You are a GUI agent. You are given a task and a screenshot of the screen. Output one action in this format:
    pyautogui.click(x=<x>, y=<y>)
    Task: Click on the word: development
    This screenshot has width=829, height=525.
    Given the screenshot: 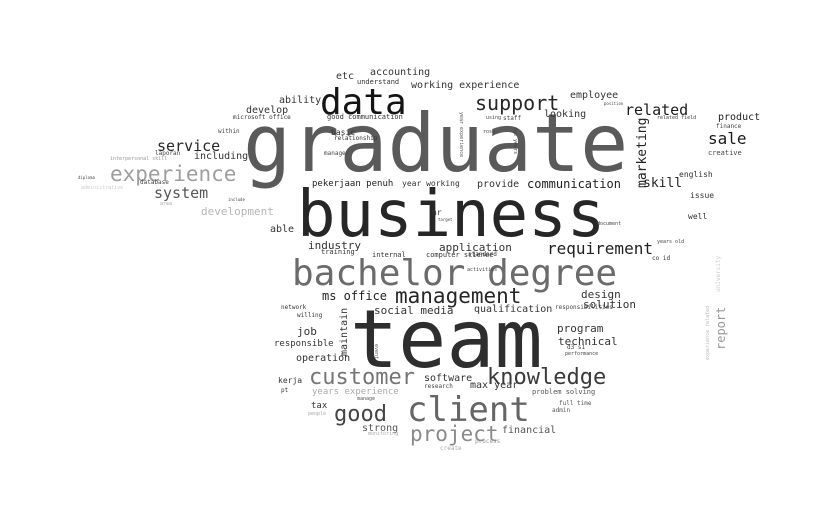 What is the action you would take?
    pyautogui.click(x=237, y=211)
    